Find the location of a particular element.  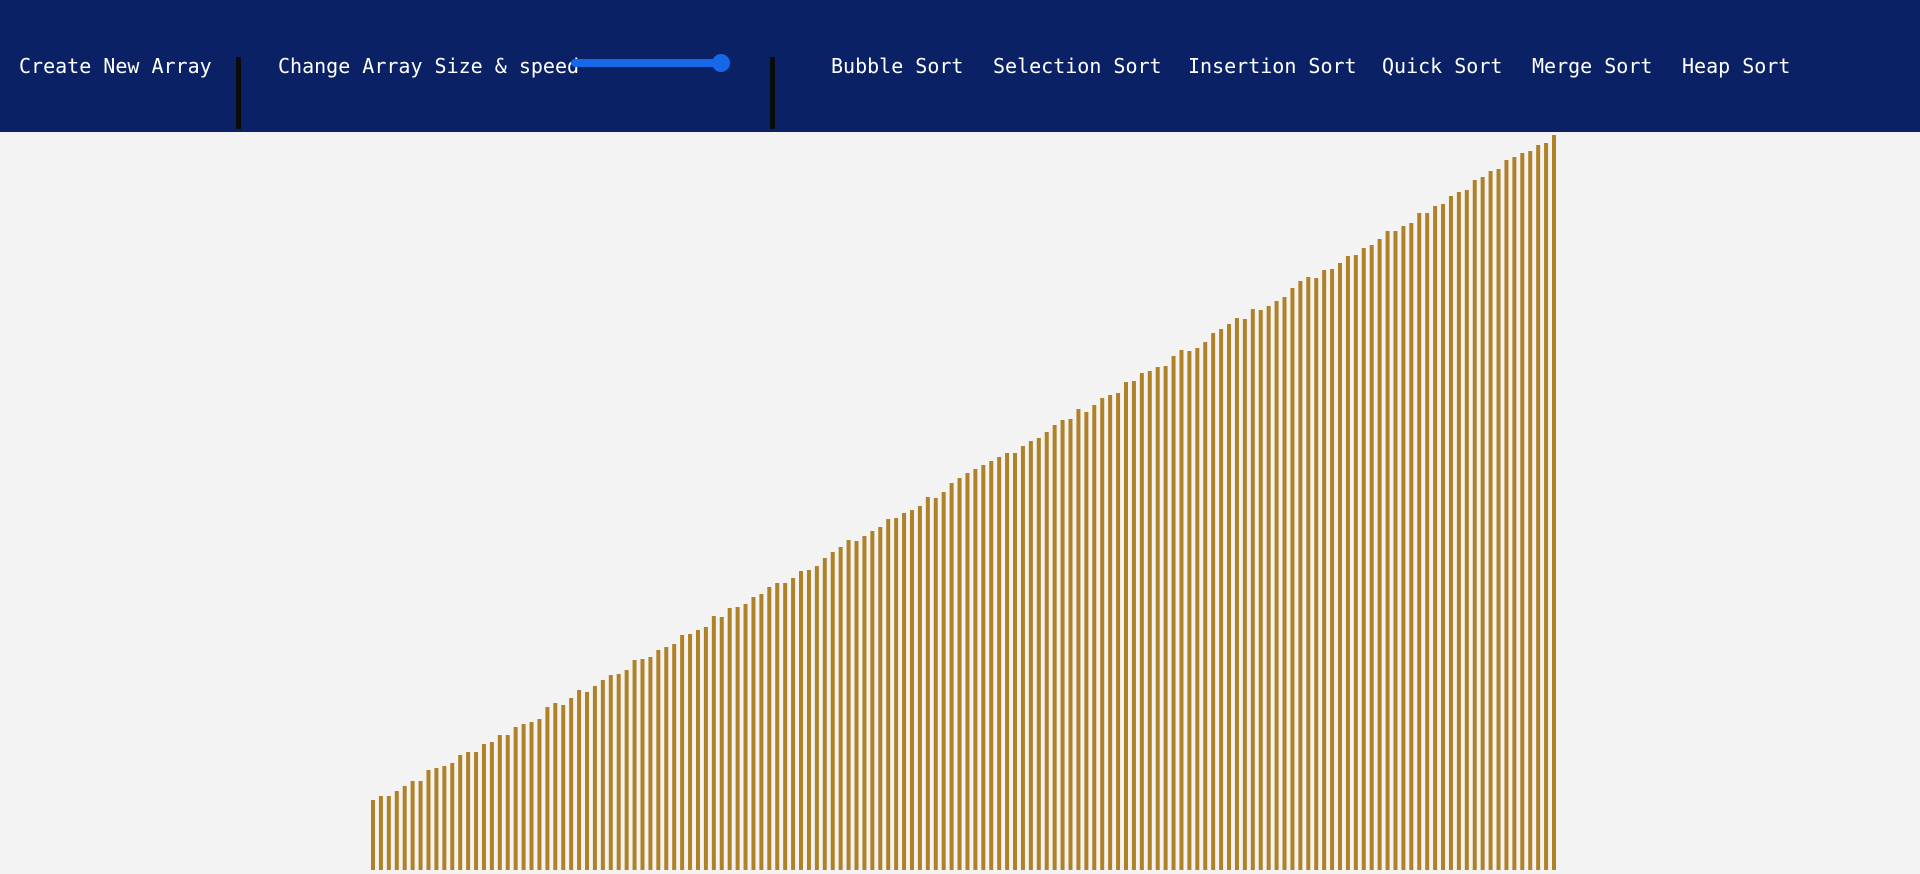

selection-sort-button: Selection Sort is located at coordinates (1077, 66).